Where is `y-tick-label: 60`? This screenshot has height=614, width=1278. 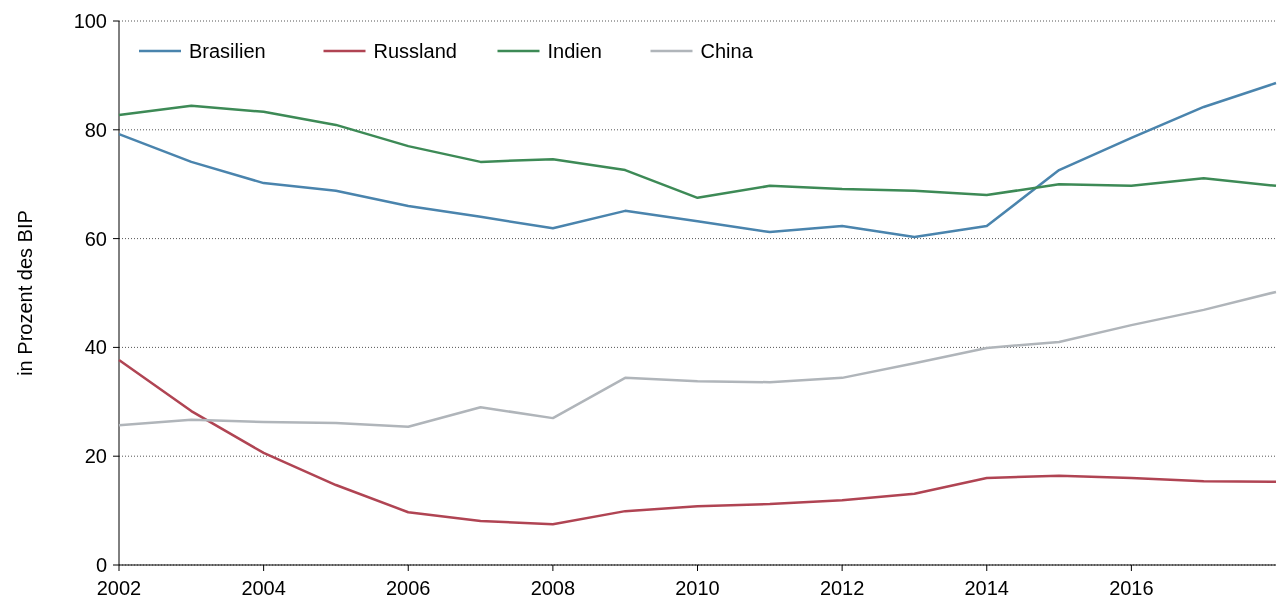
y-tick-label: 60 is located at coordinates (95, 238).